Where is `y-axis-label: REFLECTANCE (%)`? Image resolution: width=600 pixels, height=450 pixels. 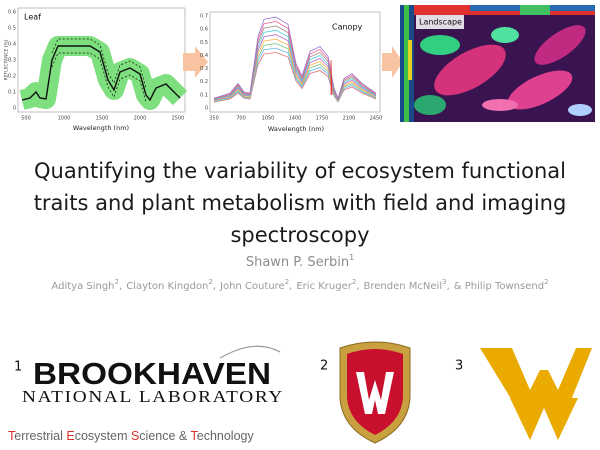 y-axis-label: REFLECTANCE (%) is located at coordinates (7, 59).